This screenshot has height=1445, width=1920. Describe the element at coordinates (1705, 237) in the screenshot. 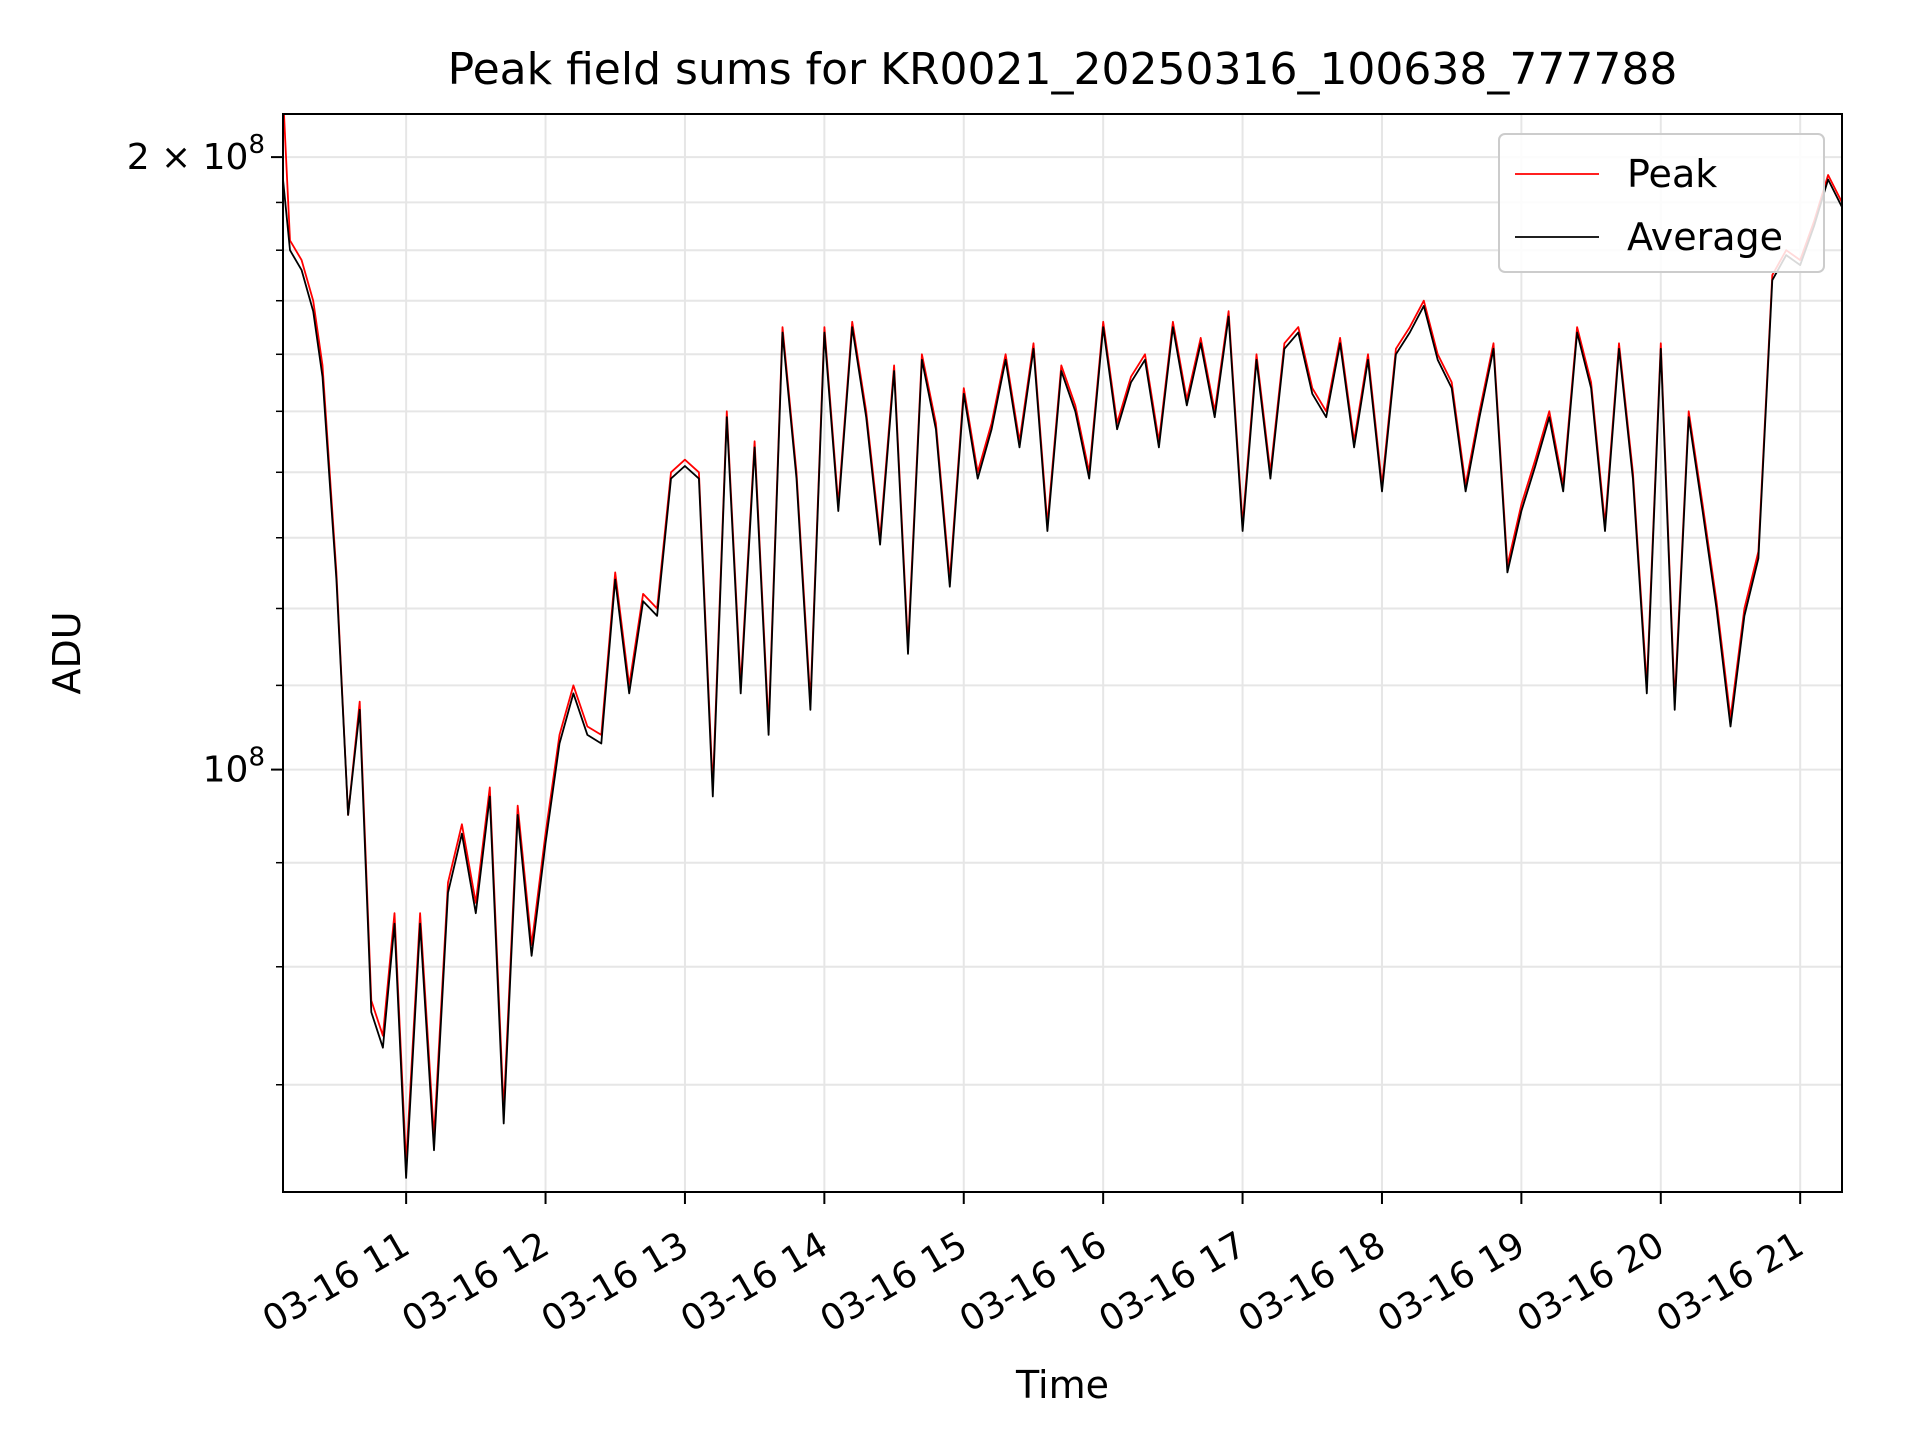

I see `legend-label: Average` at that location.